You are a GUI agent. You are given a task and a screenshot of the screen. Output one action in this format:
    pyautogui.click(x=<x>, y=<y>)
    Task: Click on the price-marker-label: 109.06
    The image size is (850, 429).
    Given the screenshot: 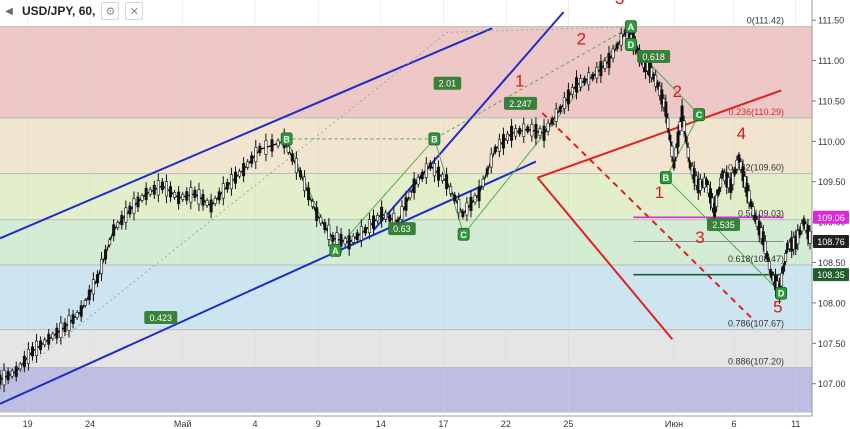 What is the action you would take?
    pyautogui.click(x=831, y=218)
    